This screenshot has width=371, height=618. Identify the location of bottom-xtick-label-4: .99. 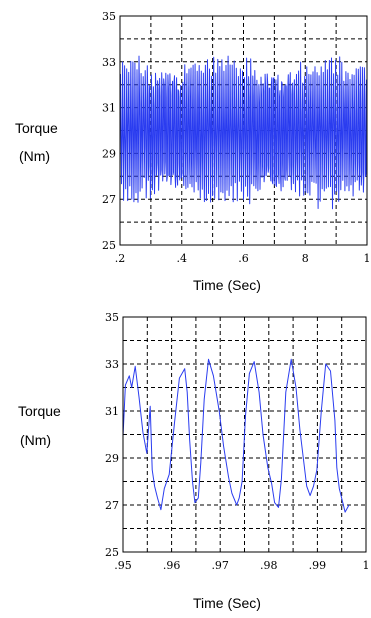
(318, 565).